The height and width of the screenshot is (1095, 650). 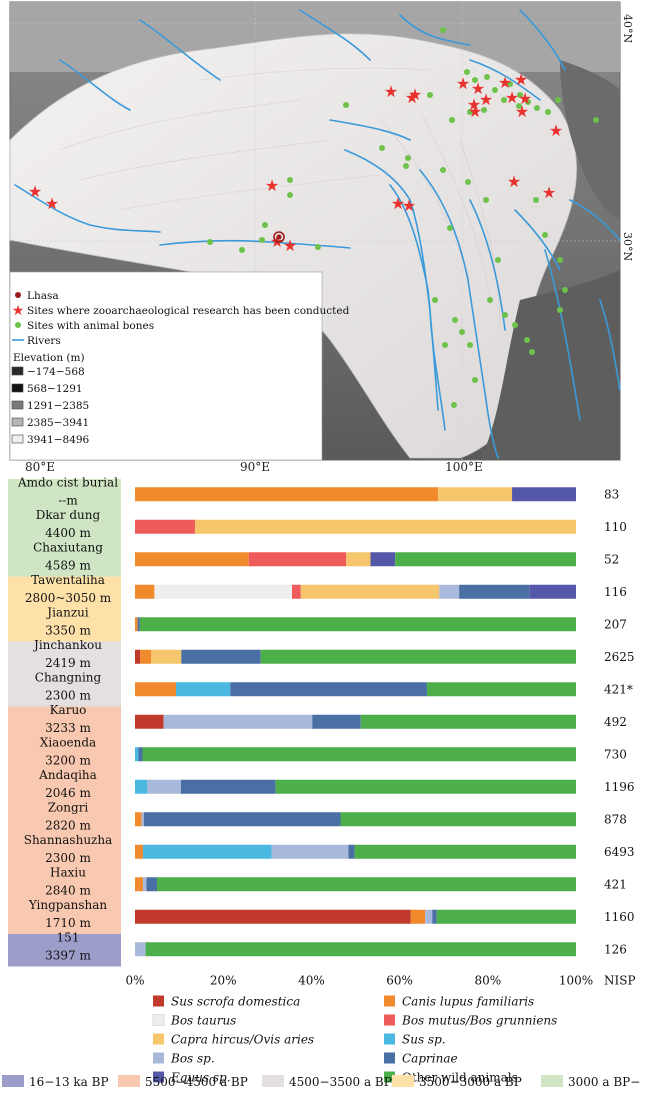 What do you see at coordinates (18, 311) in the screenshot?
I see `red-star-icon: ★` at bounding box center [18, 311].